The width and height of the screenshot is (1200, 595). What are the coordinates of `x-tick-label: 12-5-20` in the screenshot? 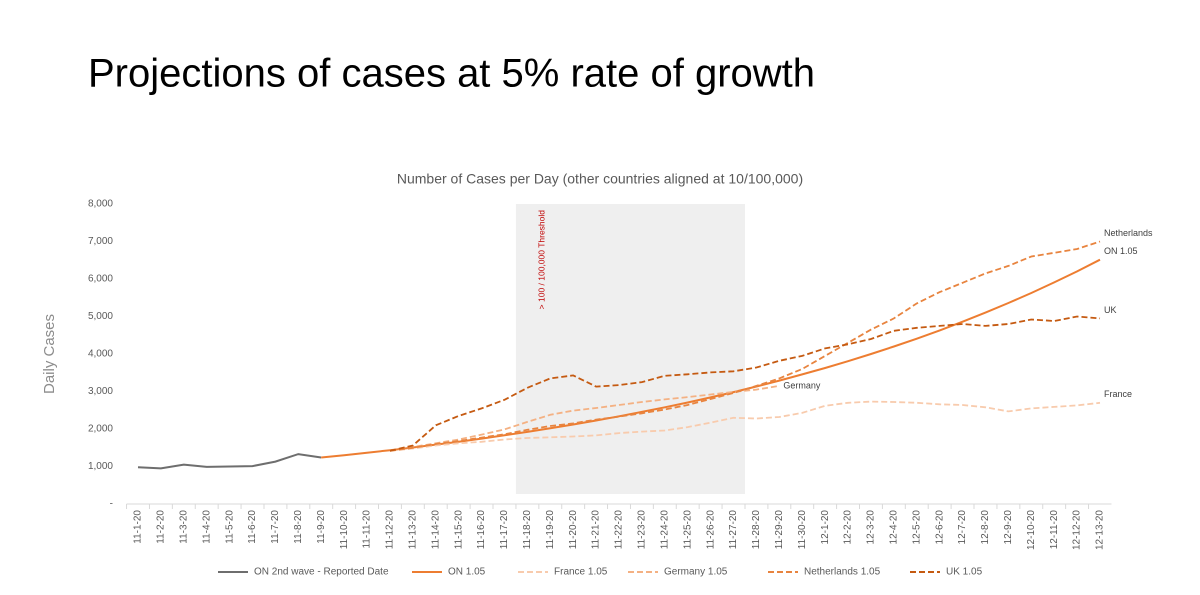 It's located at (916, 527).